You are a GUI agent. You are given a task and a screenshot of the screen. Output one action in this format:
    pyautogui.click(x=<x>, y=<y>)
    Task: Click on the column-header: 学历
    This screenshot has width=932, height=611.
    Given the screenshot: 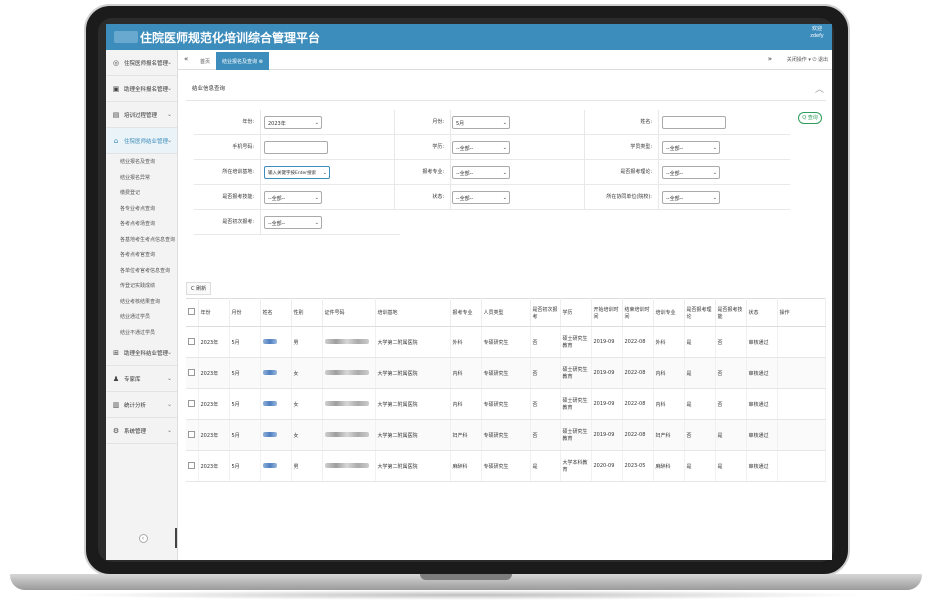 What is the action you would take?
    pyautogui.click(x=576, y=312)
    